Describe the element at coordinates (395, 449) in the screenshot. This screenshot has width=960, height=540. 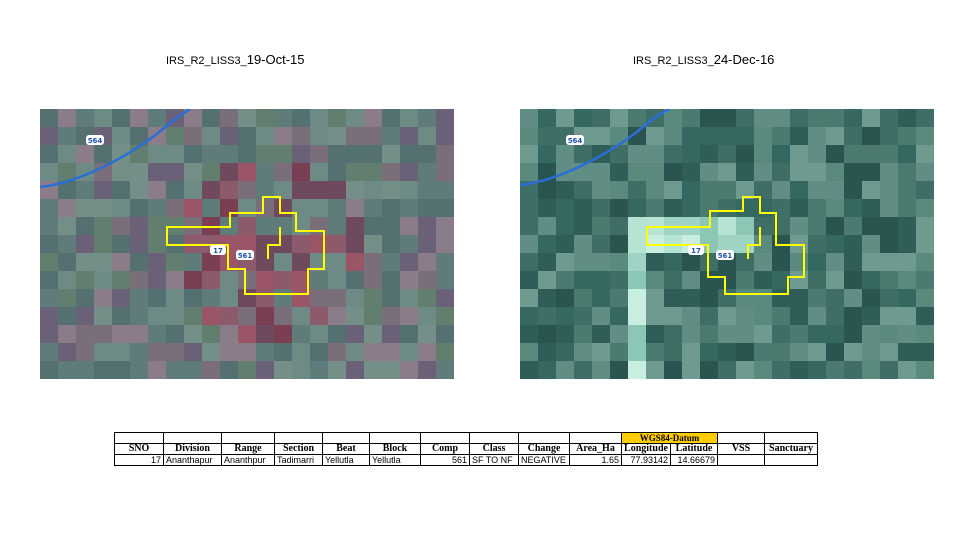
I see `col-block: Block` at that location.